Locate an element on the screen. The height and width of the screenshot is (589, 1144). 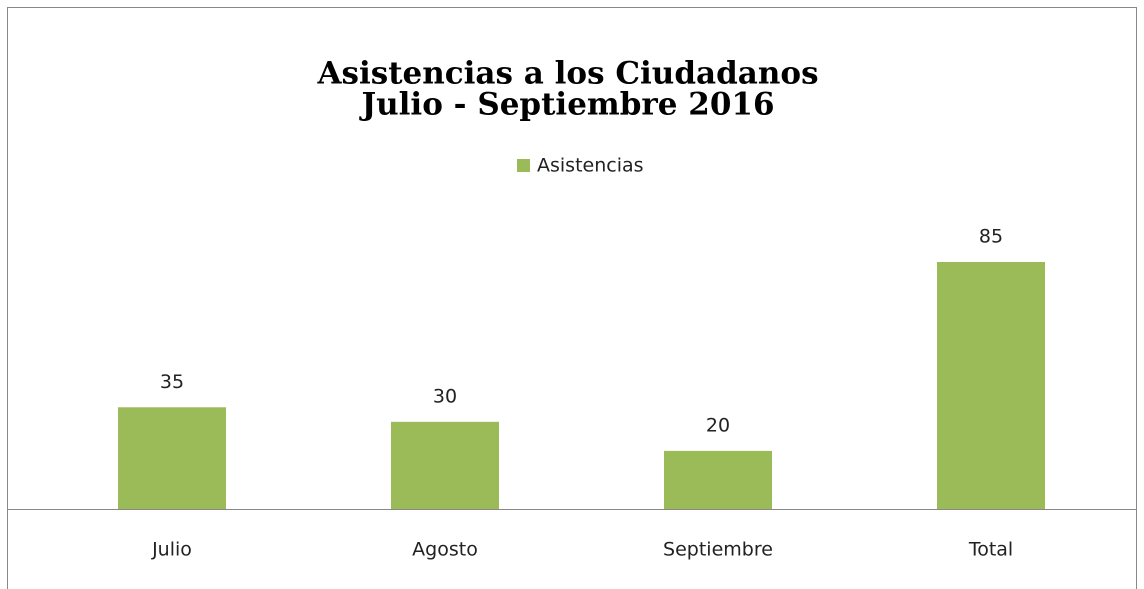
x-tick-label: Agosto is located at coordinates (445, 550).